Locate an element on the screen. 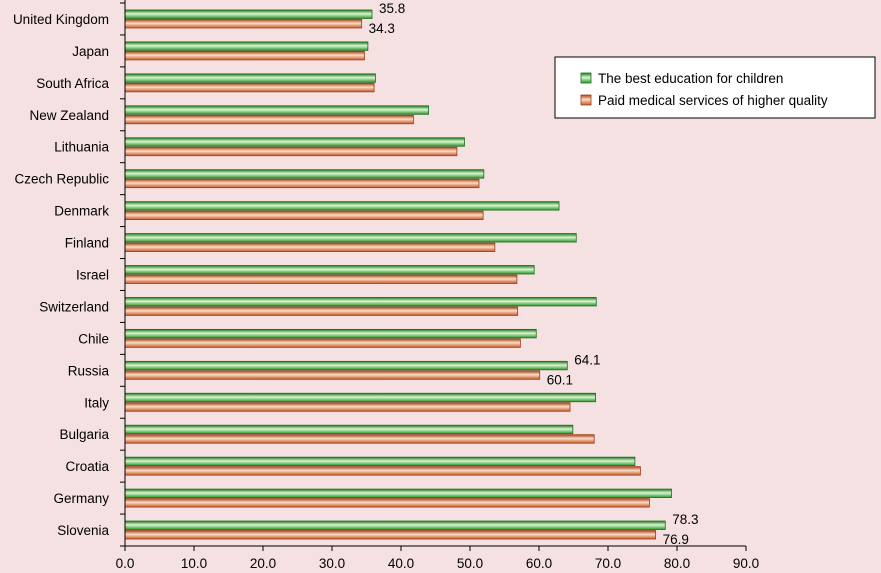 The height and width of the screenshot is (573, 881). bar-italy-education is located at coordinates (360, 397).